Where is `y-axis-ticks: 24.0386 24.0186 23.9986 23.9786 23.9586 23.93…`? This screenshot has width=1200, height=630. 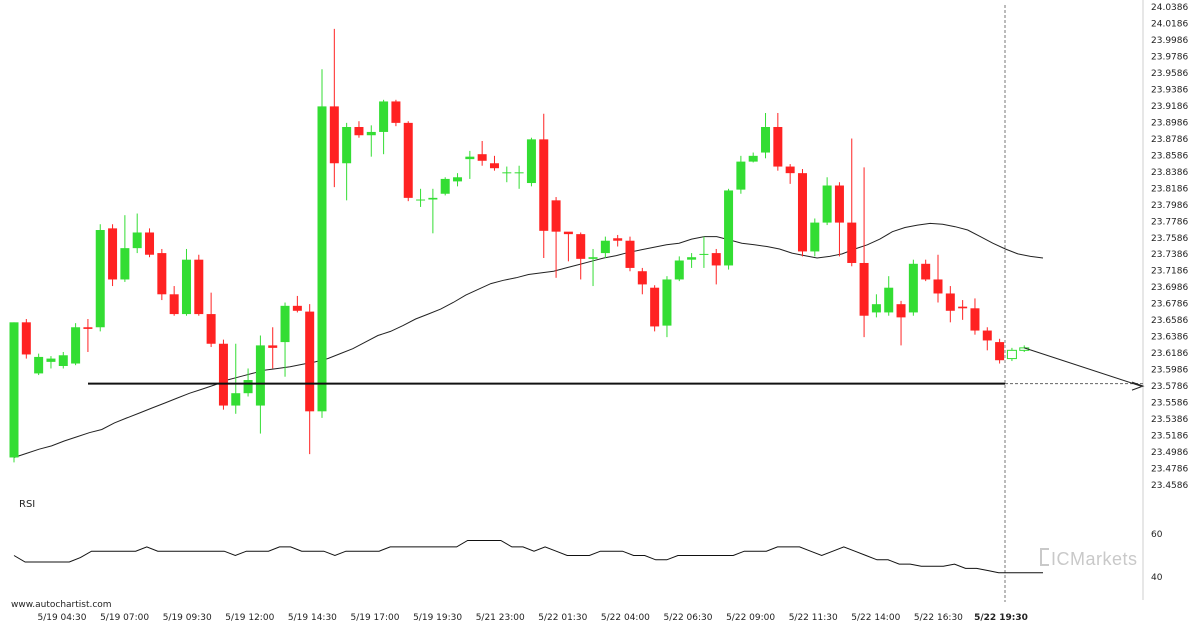
y-axis-ticks: 24.0386 24.0186 23.9986 23.9786 23.9586 23.93… is located at coordinates (1169, 247).